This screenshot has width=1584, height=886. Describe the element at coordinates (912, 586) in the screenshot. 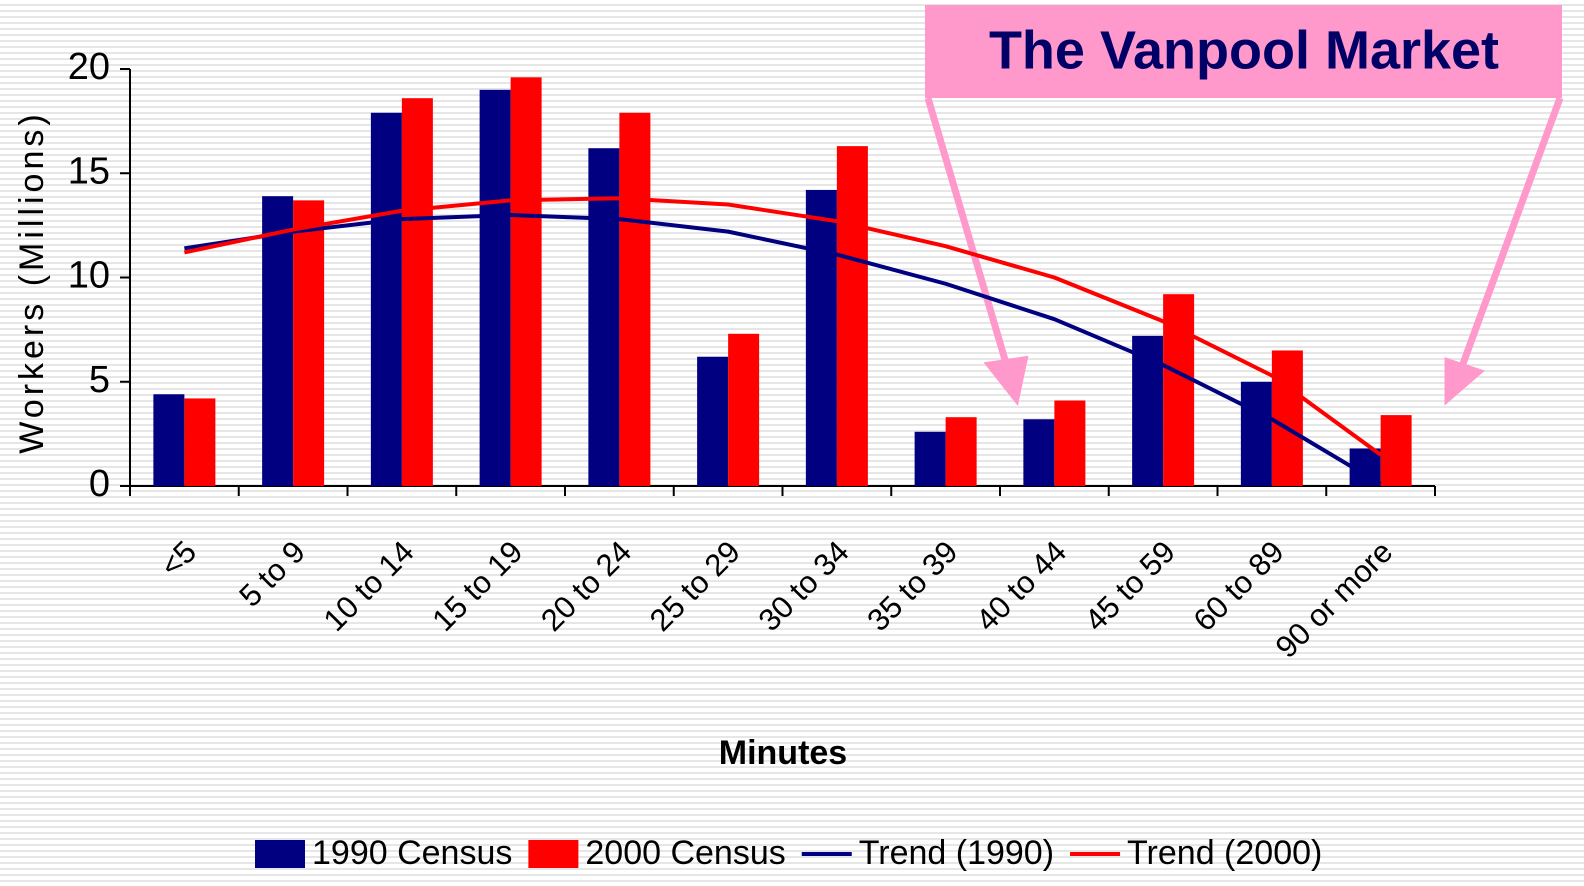

I see `x-tick-label: 35 to 39` at that location.